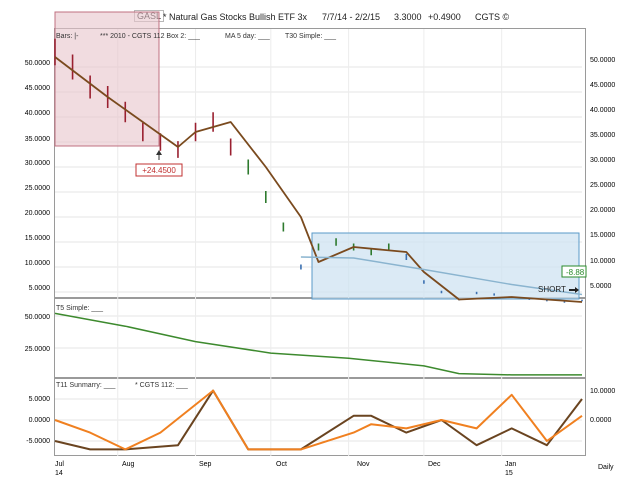 This screenshot has width=640, height=478. Describe the element at coordinates (602, 235) in the screenshot. I see `price-ytick-right: 15.0000` at that location.